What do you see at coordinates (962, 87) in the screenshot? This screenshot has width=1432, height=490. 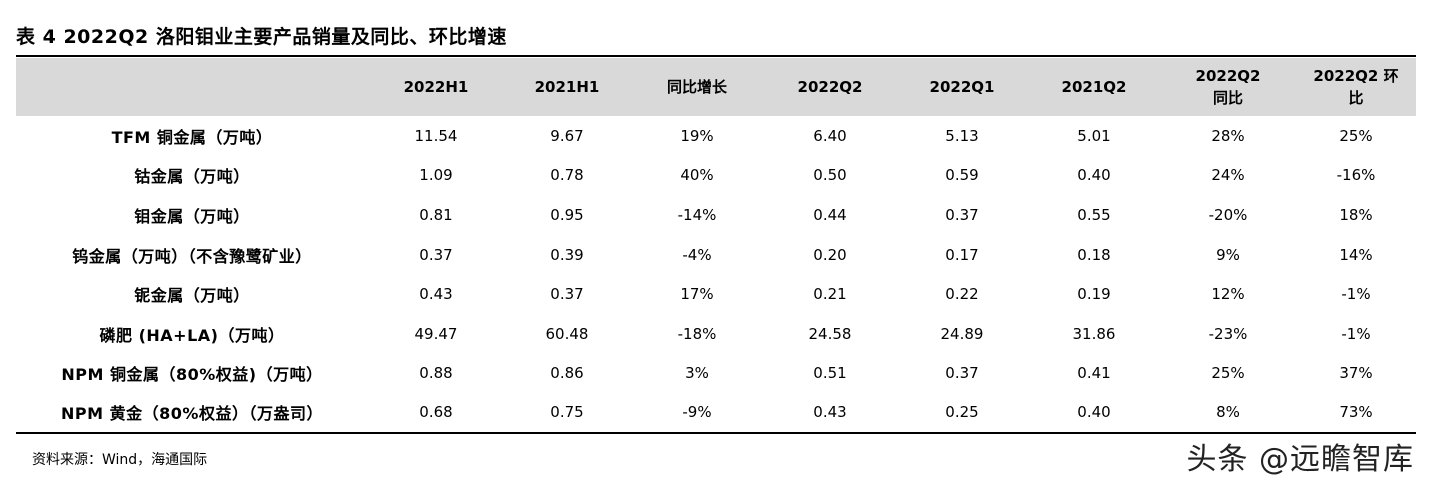 I see `column-header: 2022Q1` at bounding box center [962, 87].